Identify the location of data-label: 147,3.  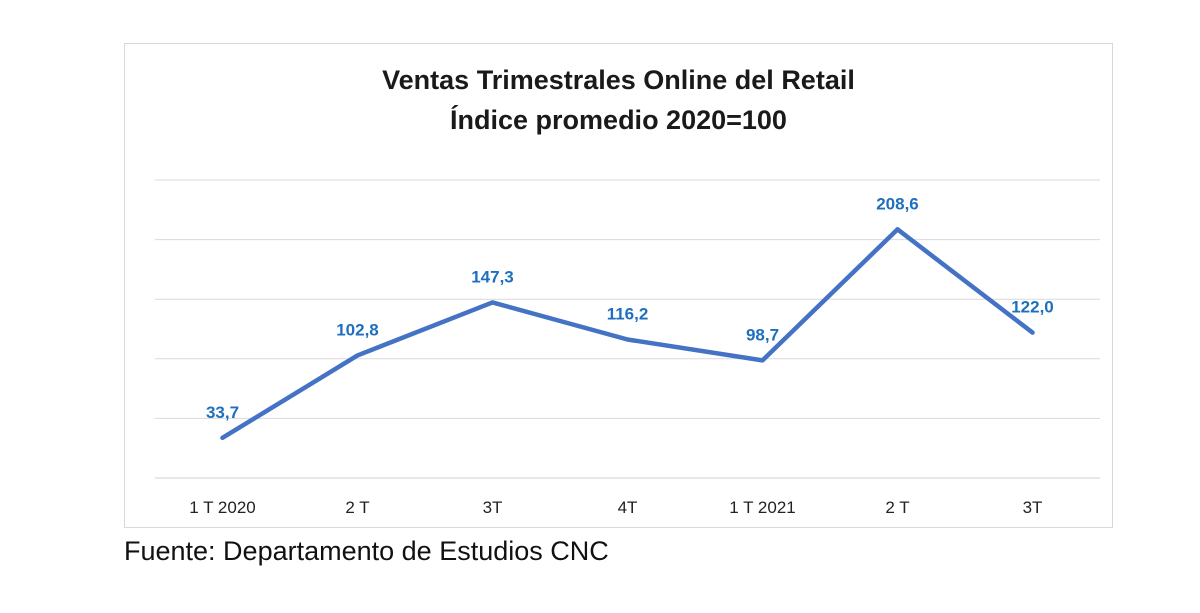
(492, 276).